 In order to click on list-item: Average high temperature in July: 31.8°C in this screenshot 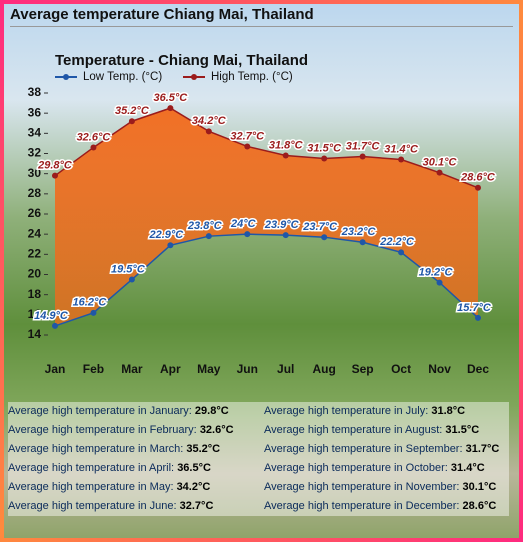, I will do `click(386, 411)`.